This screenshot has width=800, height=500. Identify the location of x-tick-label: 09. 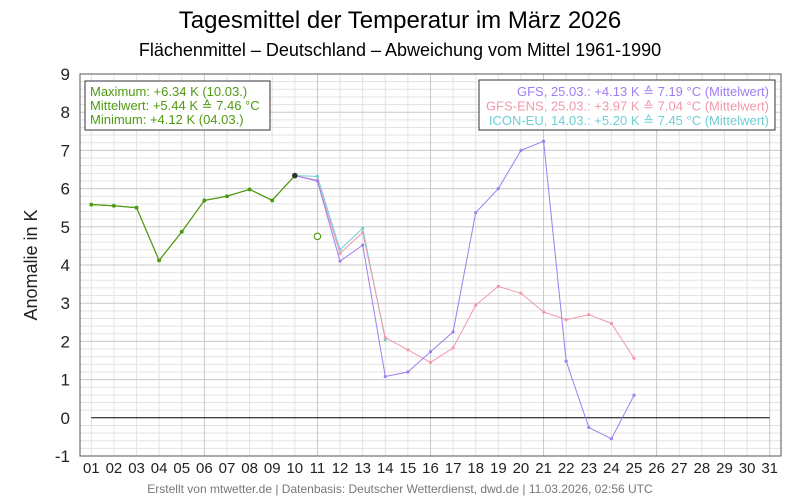
(272, 468).